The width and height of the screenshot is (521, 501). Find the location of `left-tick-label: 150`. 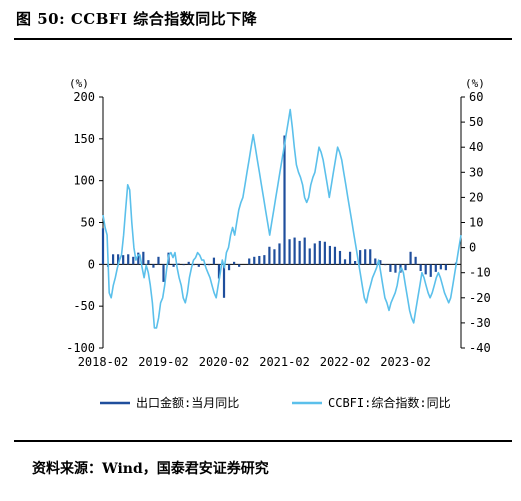

left-tick-label: 150 is located at coordinates (84, 139).